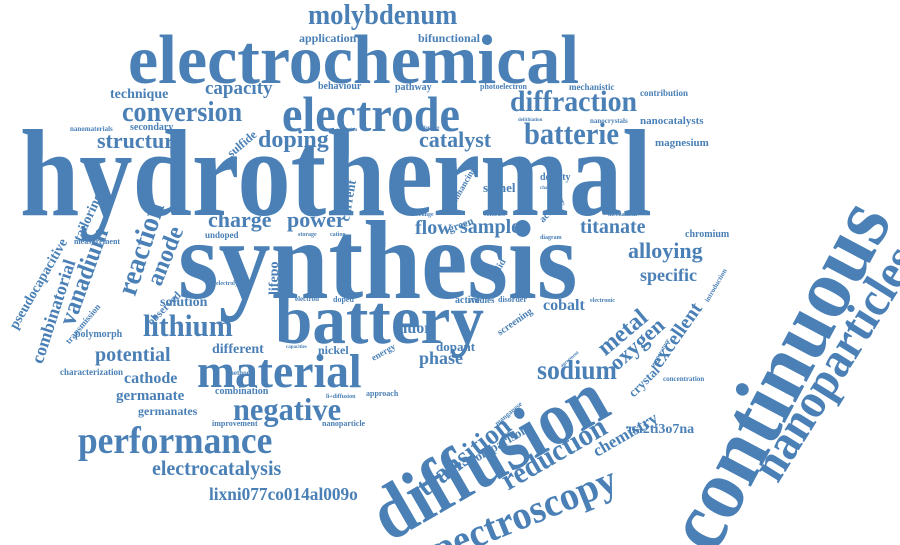 This screenshot has height=545, width=900. What do you see at coordinates (433, 228) in the screenshot?
I see `word-flow: flow` at bounding box center [433, 228].